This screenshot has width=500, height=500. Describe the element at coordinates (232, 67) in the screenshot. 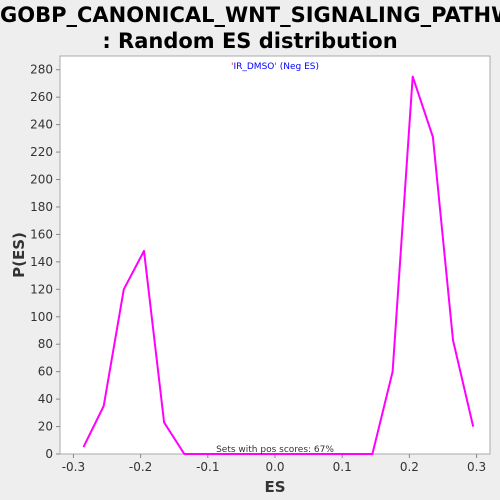

I see `legend-quote-open: '` at that location.